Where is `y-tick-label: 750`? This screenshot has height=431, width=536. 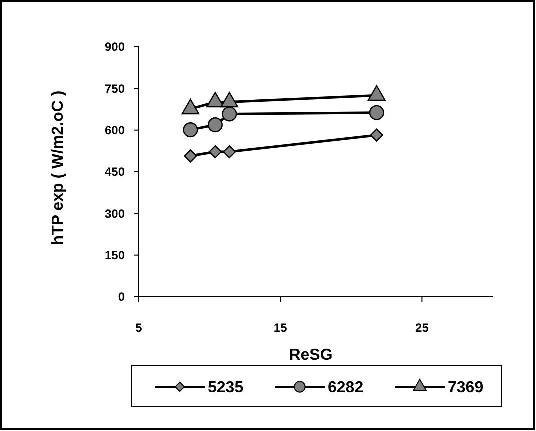 y-tick-label: 750 is located at coordinates (115, 89).